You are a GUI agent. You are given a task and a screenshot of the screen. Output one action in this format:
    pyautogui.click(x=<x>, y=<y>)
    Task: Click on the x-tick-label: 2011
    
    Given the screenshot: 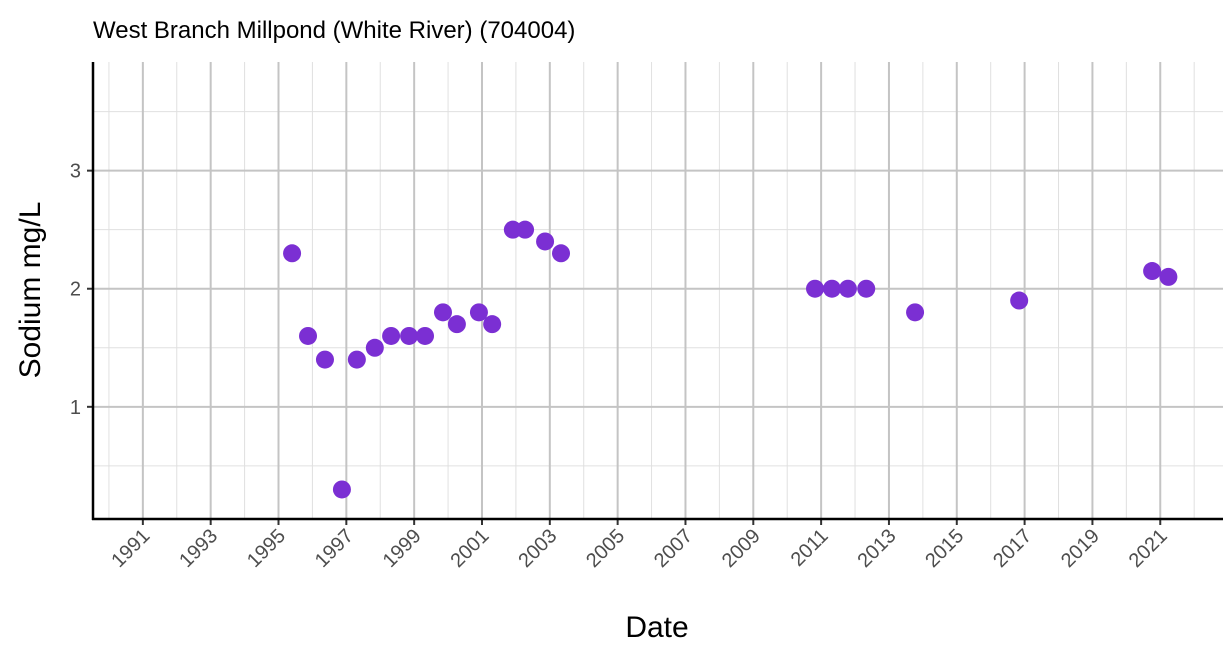 What is the action you would take?
    pyautogui.click(x=810, y=548)
    